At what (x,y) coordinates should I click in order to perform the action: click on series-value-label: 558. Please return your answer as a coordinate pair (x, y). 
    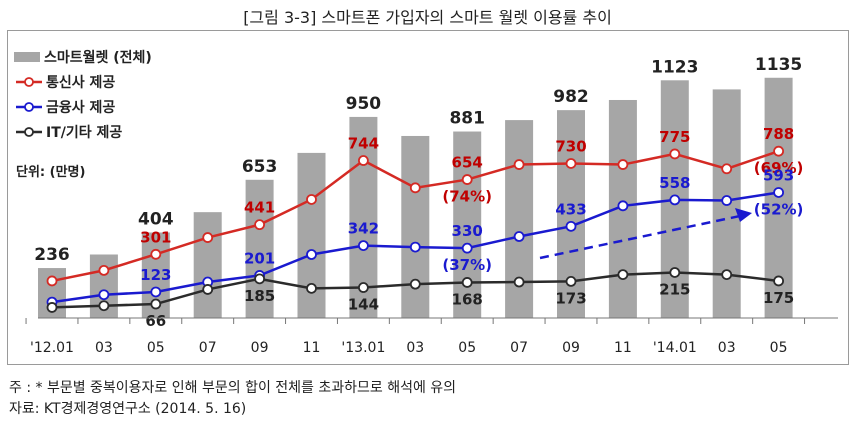
    Looking at the image, I should click on (674, 183).